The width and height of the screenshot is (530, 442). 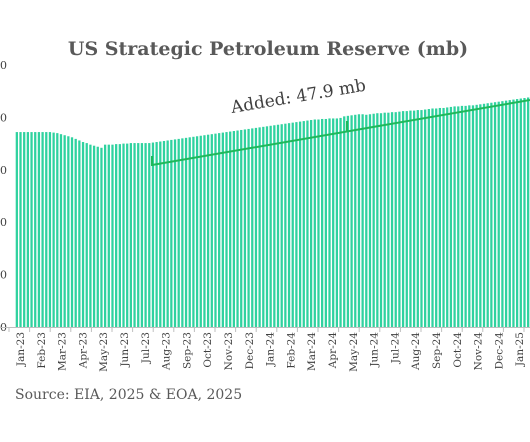 What do you see at coordinates (229, 351) in the screenshot?
I see `x-tick-label: Nov-23` at bounding box center [229, 351].